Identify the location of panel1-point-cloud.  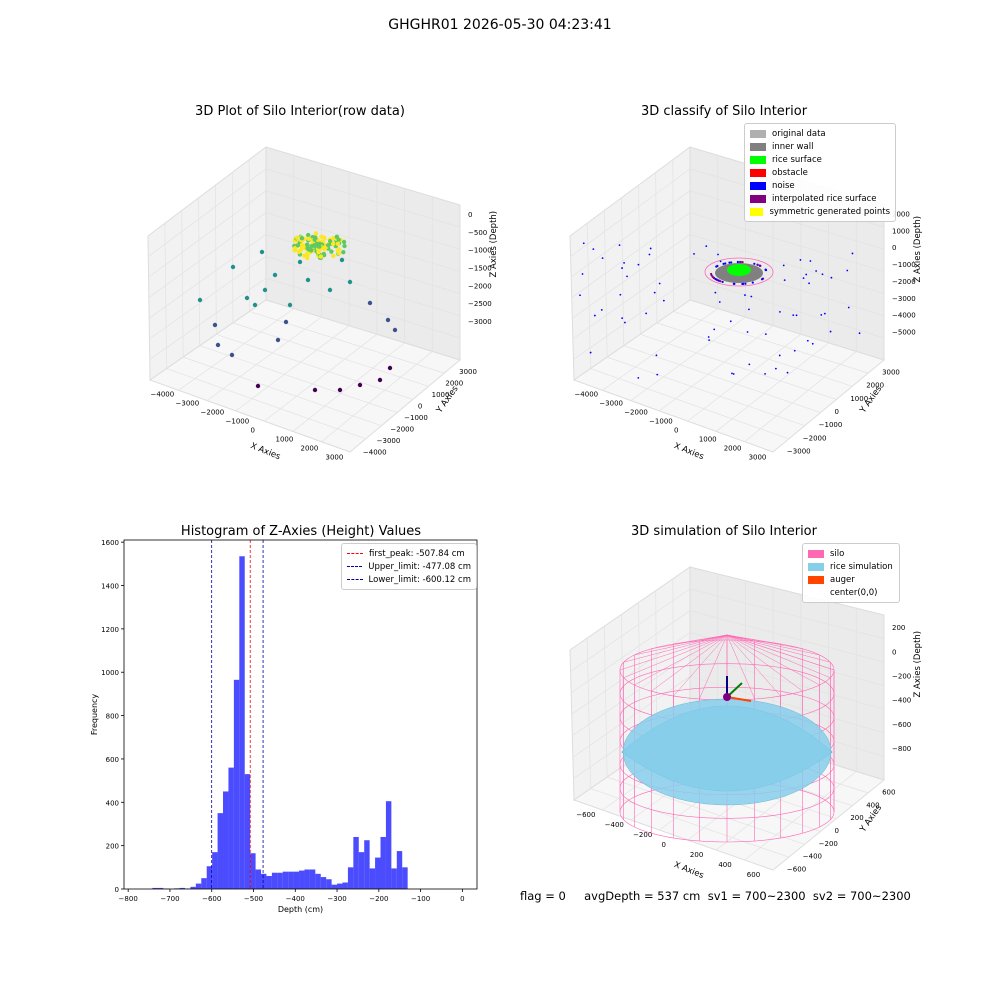
(297, 312).